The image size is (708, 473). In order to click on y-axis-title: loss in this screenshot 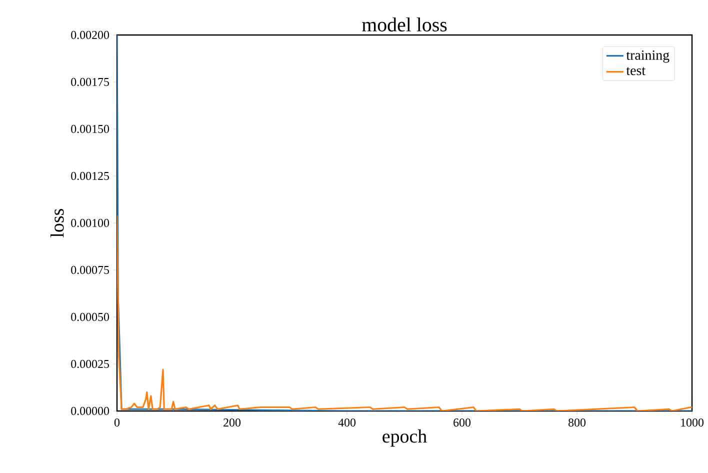, I will do `click(57, 223)`.